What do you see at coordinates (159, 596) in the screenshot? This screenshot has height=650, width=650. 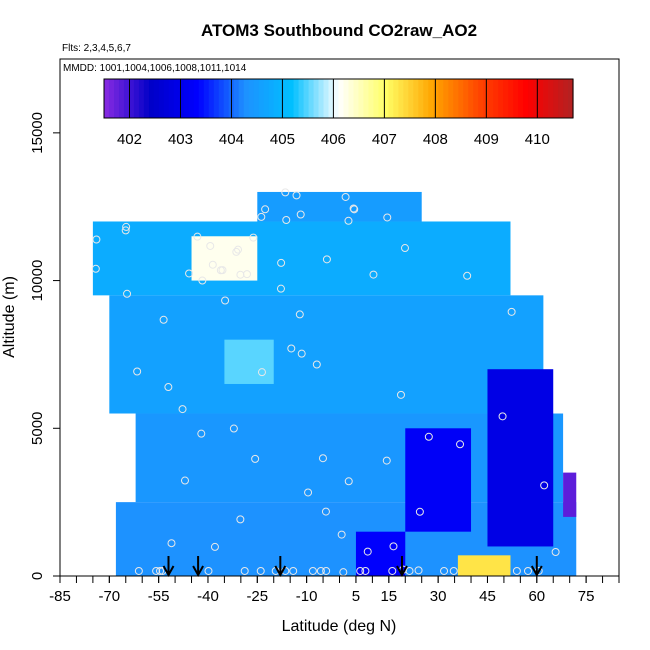 I see `x-tick-label: -55` at bounding box center [159, 596].